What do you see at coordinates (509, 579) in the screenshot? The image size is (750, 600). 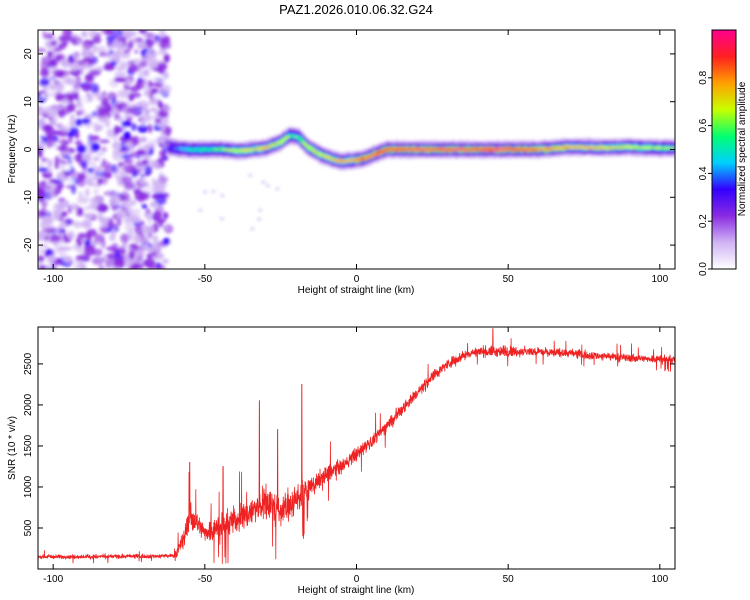 I see `snr-x-tick-label: 50` at bounding box center [509, 579].